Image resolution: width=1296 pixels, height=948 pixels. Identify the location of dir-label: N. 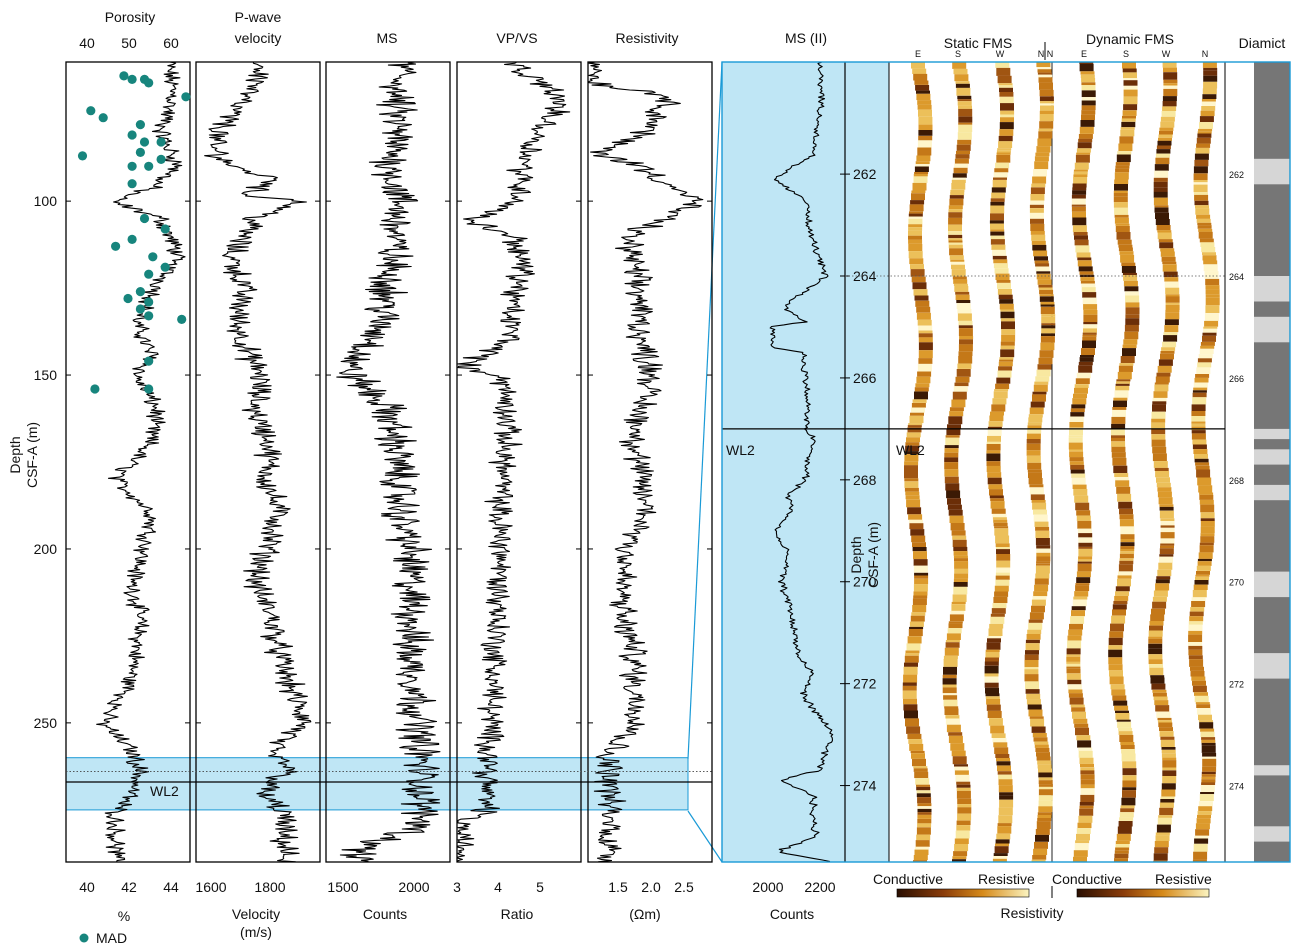
(1041, 54).